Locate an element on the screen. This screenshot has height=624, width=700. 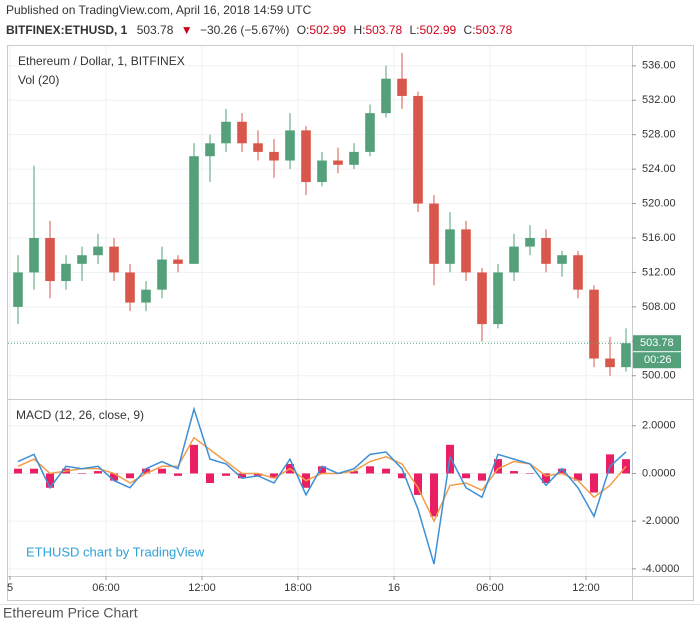
footer-caption: Ethereum Price Chart is located at coordinates (70, 613).